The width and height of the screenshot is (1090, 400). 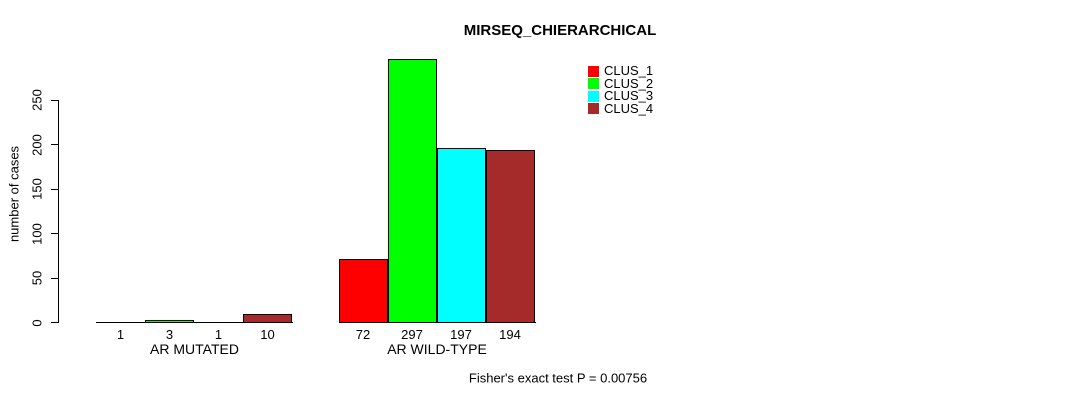 What do you see at coordinates (461, 334) in the screenshot?
I see `bar-value-label: 197` at bounding box center [461, 334].